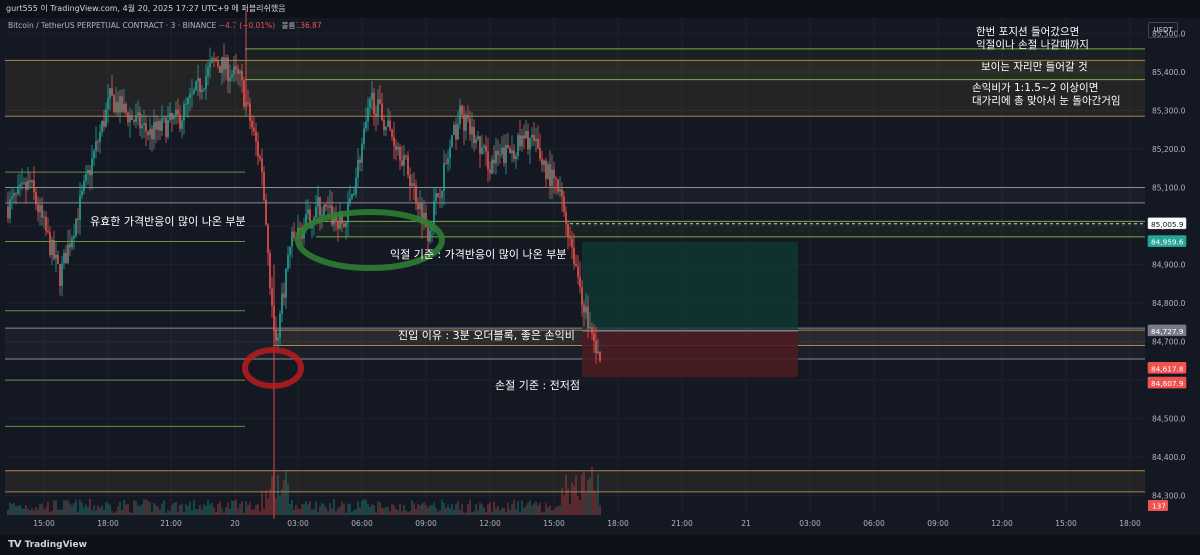 This screenshot has width=1200, height=555. I want to click on price-tick-label: 84,900.0, so click(1169, 265).